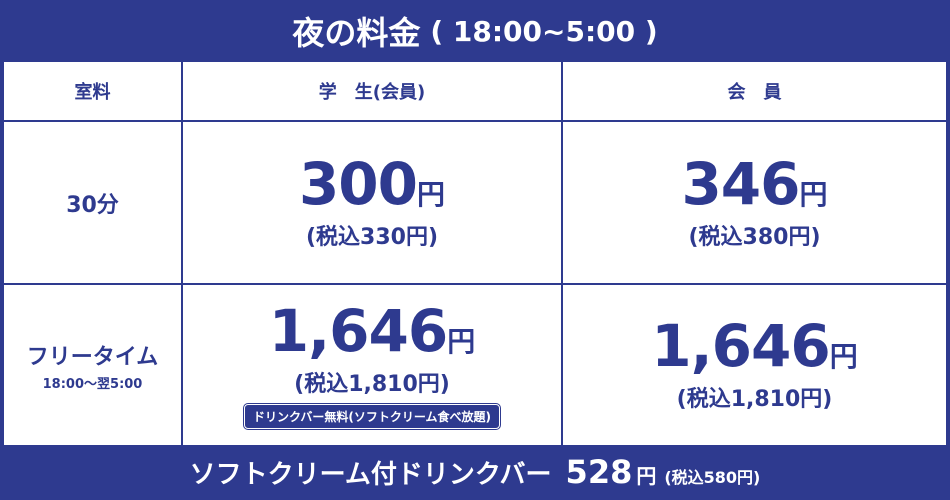 The width and height of the screenshot is (950, 500). I want to click on price: 300 円, so click(372, 184).